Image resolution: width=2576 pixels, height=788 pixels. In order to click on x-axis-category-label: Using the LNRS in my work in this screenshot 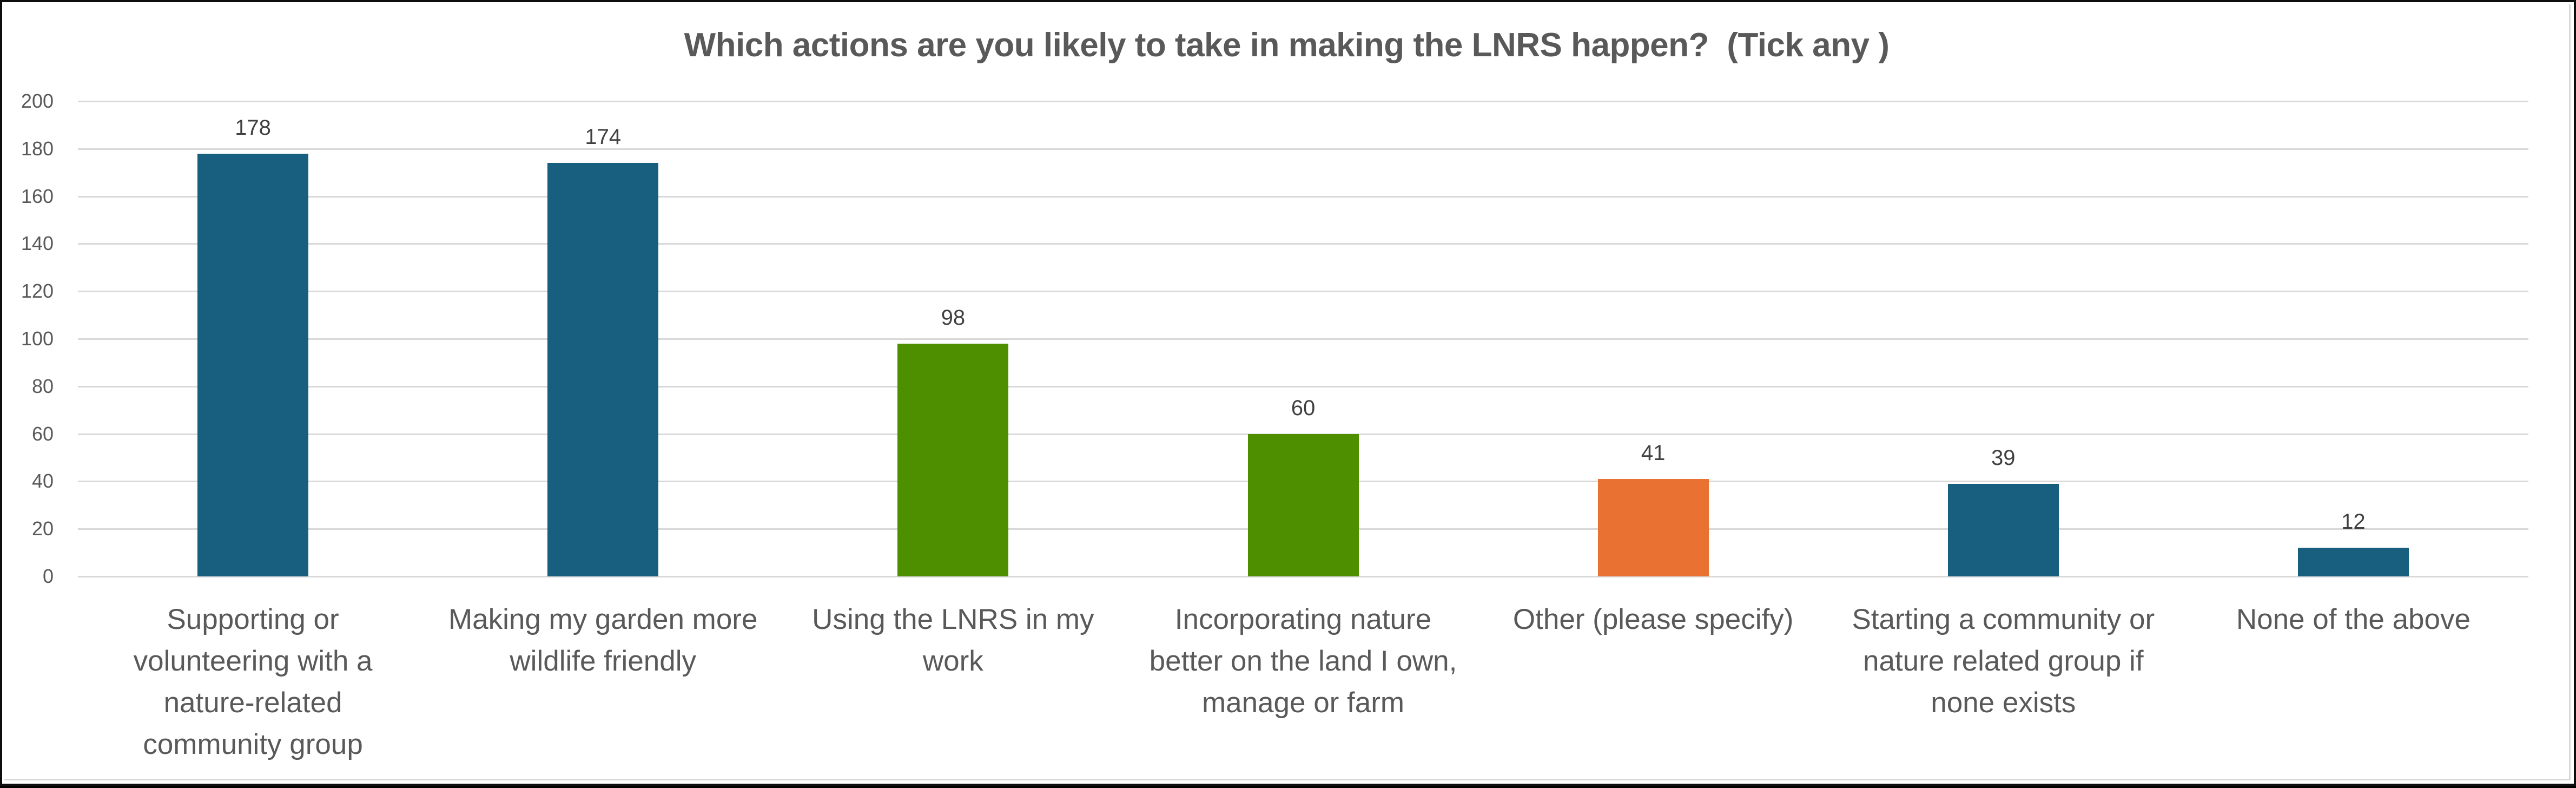, I will do `click(953, 640)`.